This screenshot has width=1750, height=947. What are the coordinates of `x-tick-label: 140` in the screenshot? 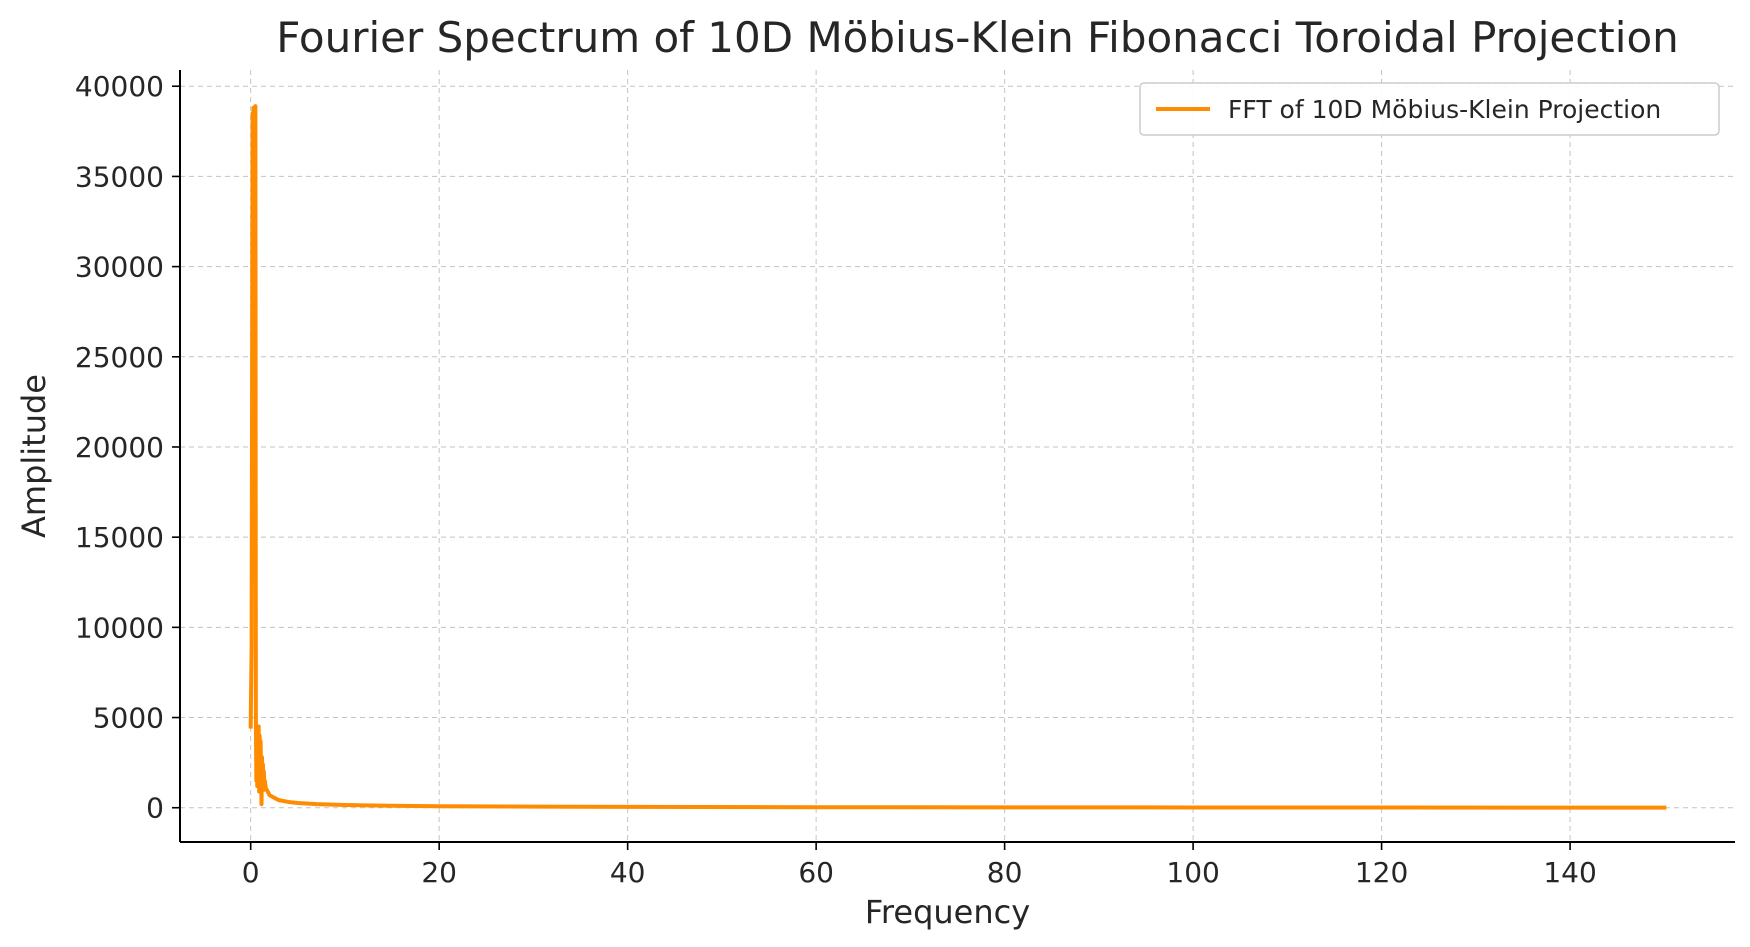 It's located at (1569, 872).